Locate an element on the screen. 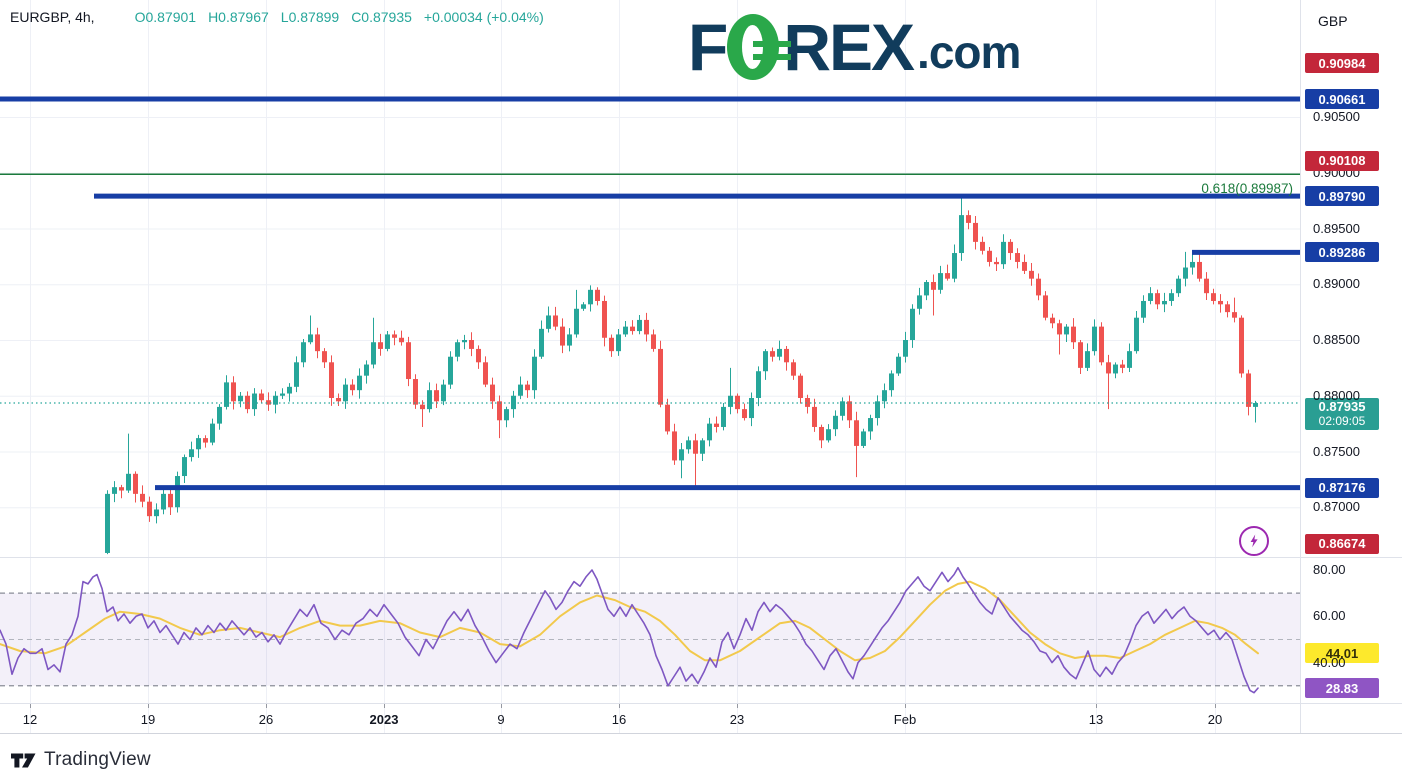 The height and width of the screenshot is (784, 1402). price-level-badge: 0.86674 is located at coordinates (1342, 543).